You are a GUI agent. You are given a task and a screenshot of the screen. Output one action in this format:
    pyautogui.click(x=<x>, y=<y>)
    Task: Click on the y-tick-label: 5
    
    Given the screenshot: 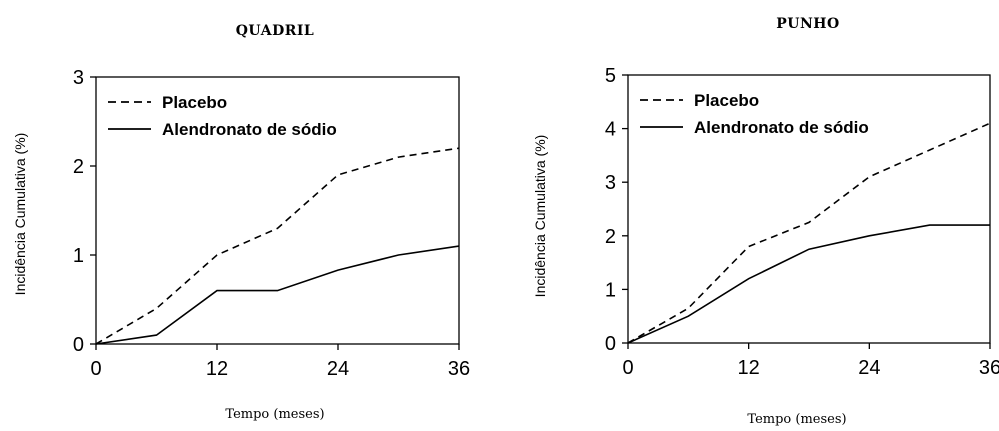 What is the action you would take?
    pyautogui.click(x=610, y=76)
    